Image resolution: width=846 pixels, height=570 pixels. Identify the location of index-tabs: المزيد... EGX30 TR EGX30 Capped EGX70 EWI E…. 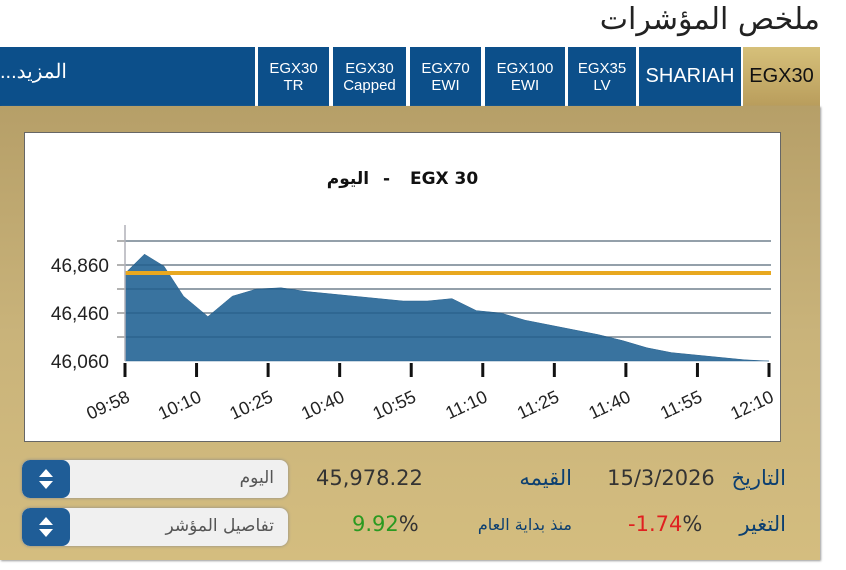
(410, 76).